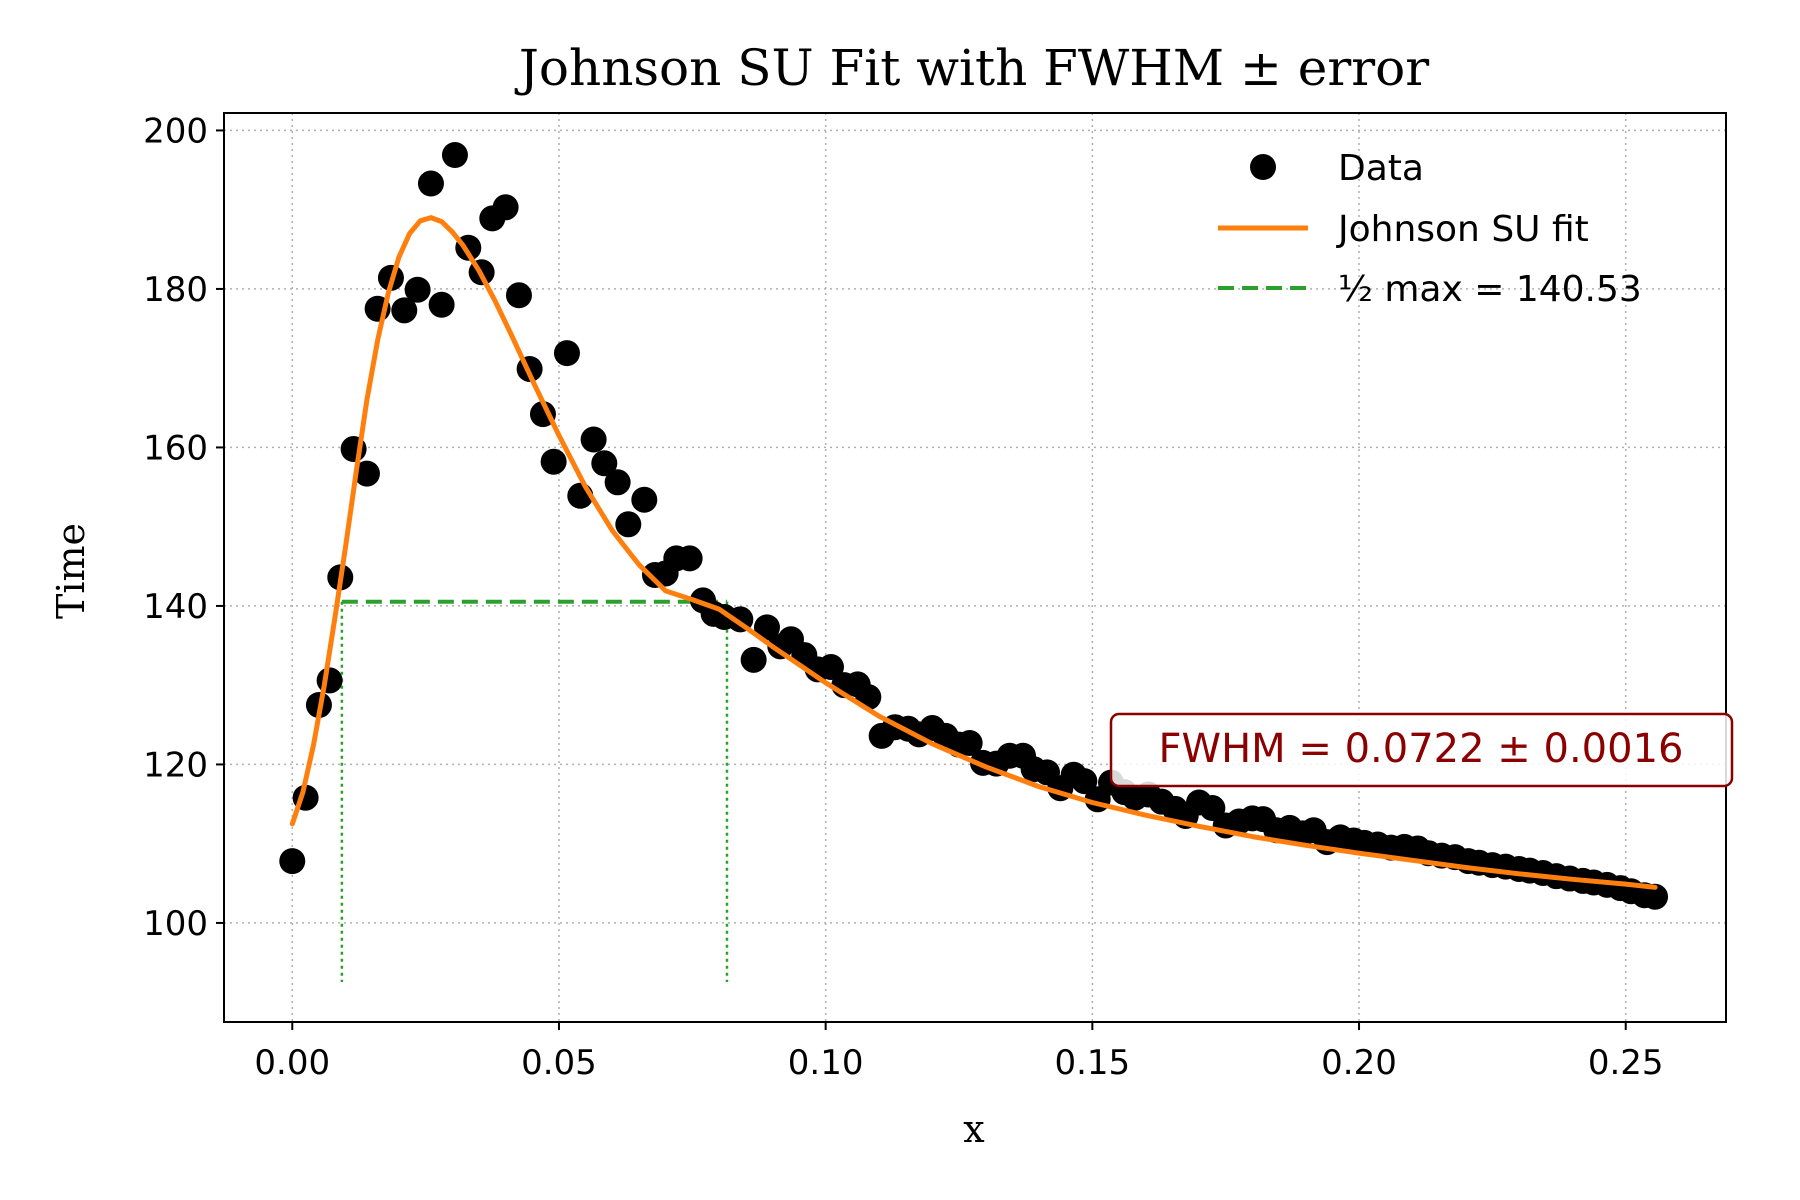 Image resolution: width=1800 pixels, height=1200 pixels. Describe the element at coordinates (1263, 167) in the screenshot. I see `legend-marker-data` at that location.